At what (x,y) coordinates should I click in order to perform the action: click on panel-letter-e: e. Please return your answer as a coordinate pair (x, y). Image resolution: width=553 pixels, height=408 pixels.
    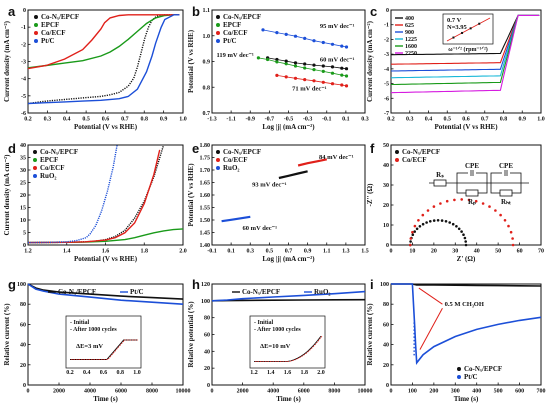
    Looking at the image, I should click on (195, 148).